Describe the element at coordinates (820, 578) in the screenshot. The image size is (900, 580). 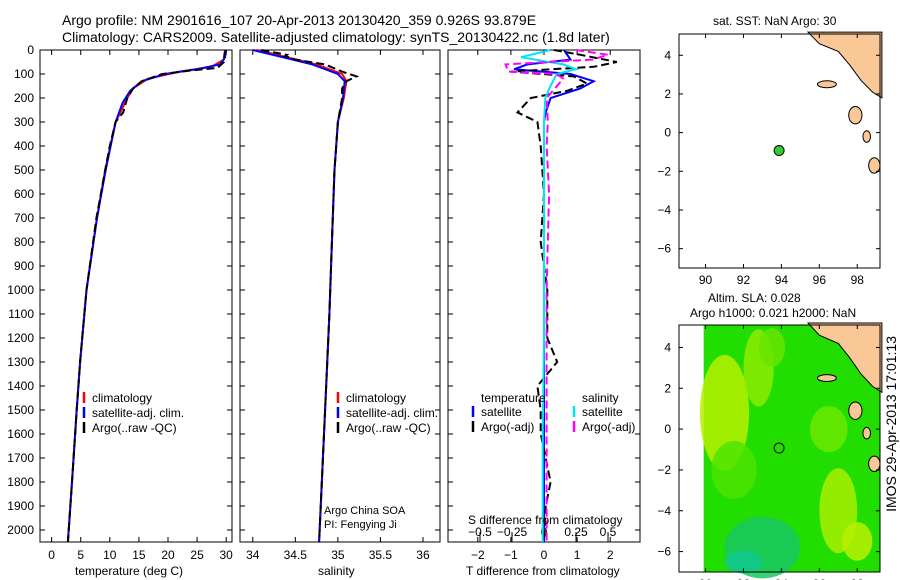
I see `map-x-tick-label: 96` at that location.